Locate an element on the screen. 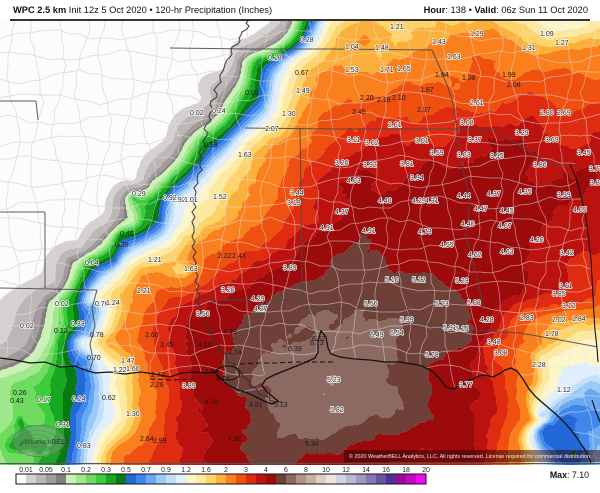  svg-text: 4.03 is located at coordinates (354, 181).